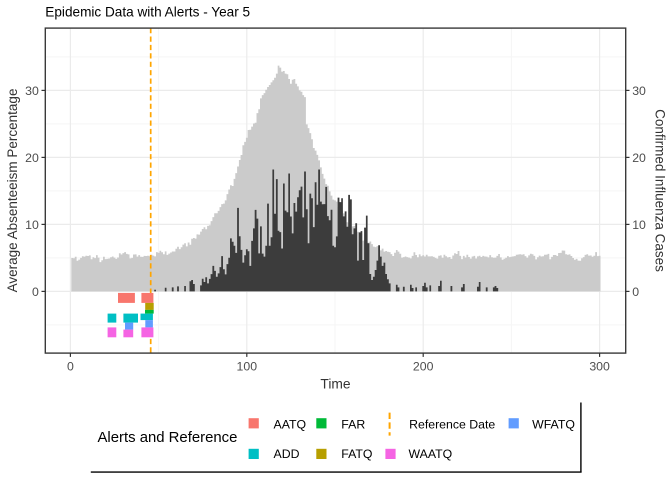  What do you see at coordinates (423, 367) in the screenshot?
I see `svg-text: 200` at bounding box center [423, 367].